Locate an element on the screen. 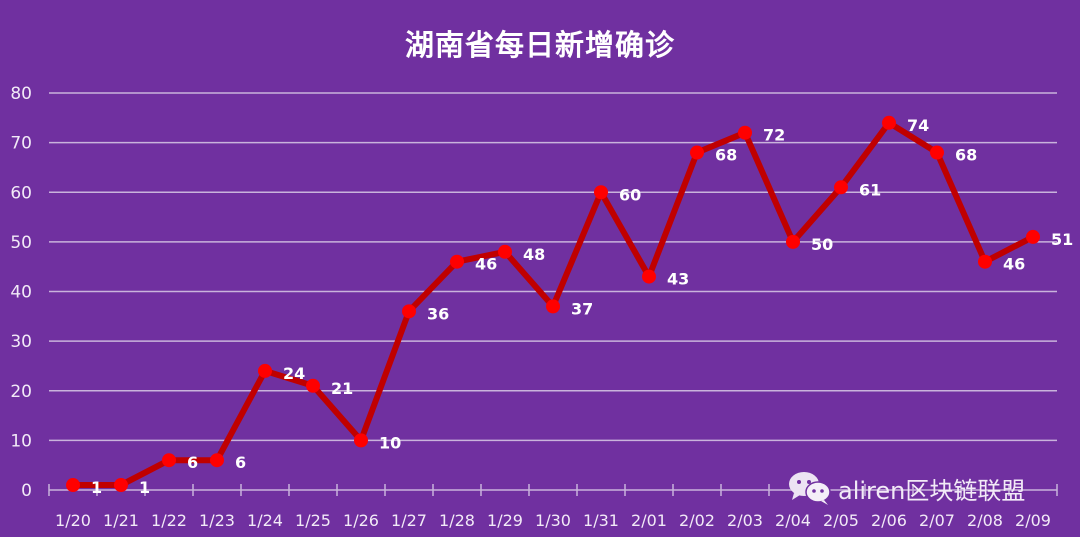 The image size is (1080, 537). x-tick-label: 2/07 is located at coordinates (937, 520).